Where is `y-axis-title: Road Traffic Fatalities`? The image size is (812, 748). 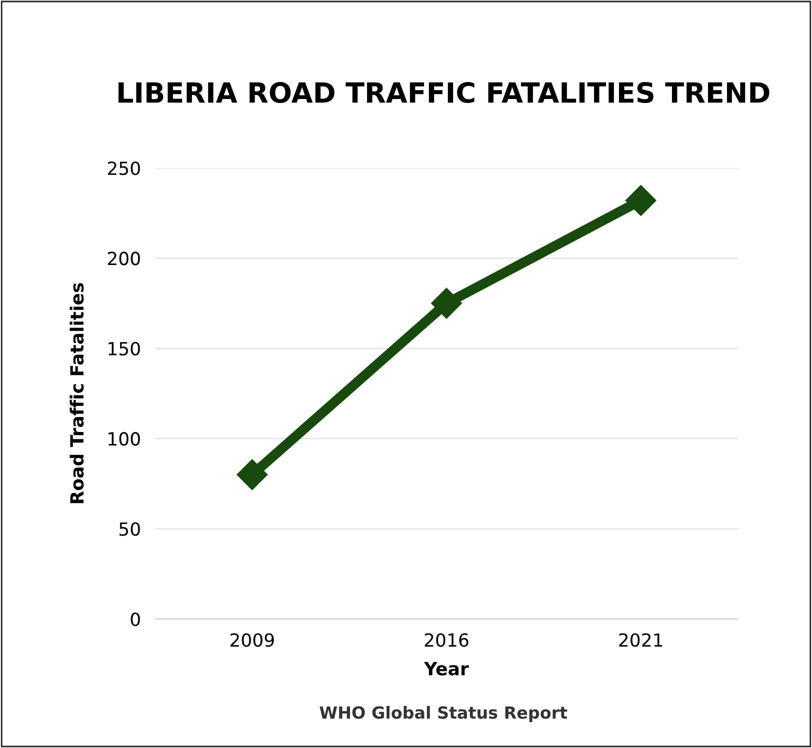 y-axis-title: Road Traffic Fatalities is located at coordinates (77, 393).